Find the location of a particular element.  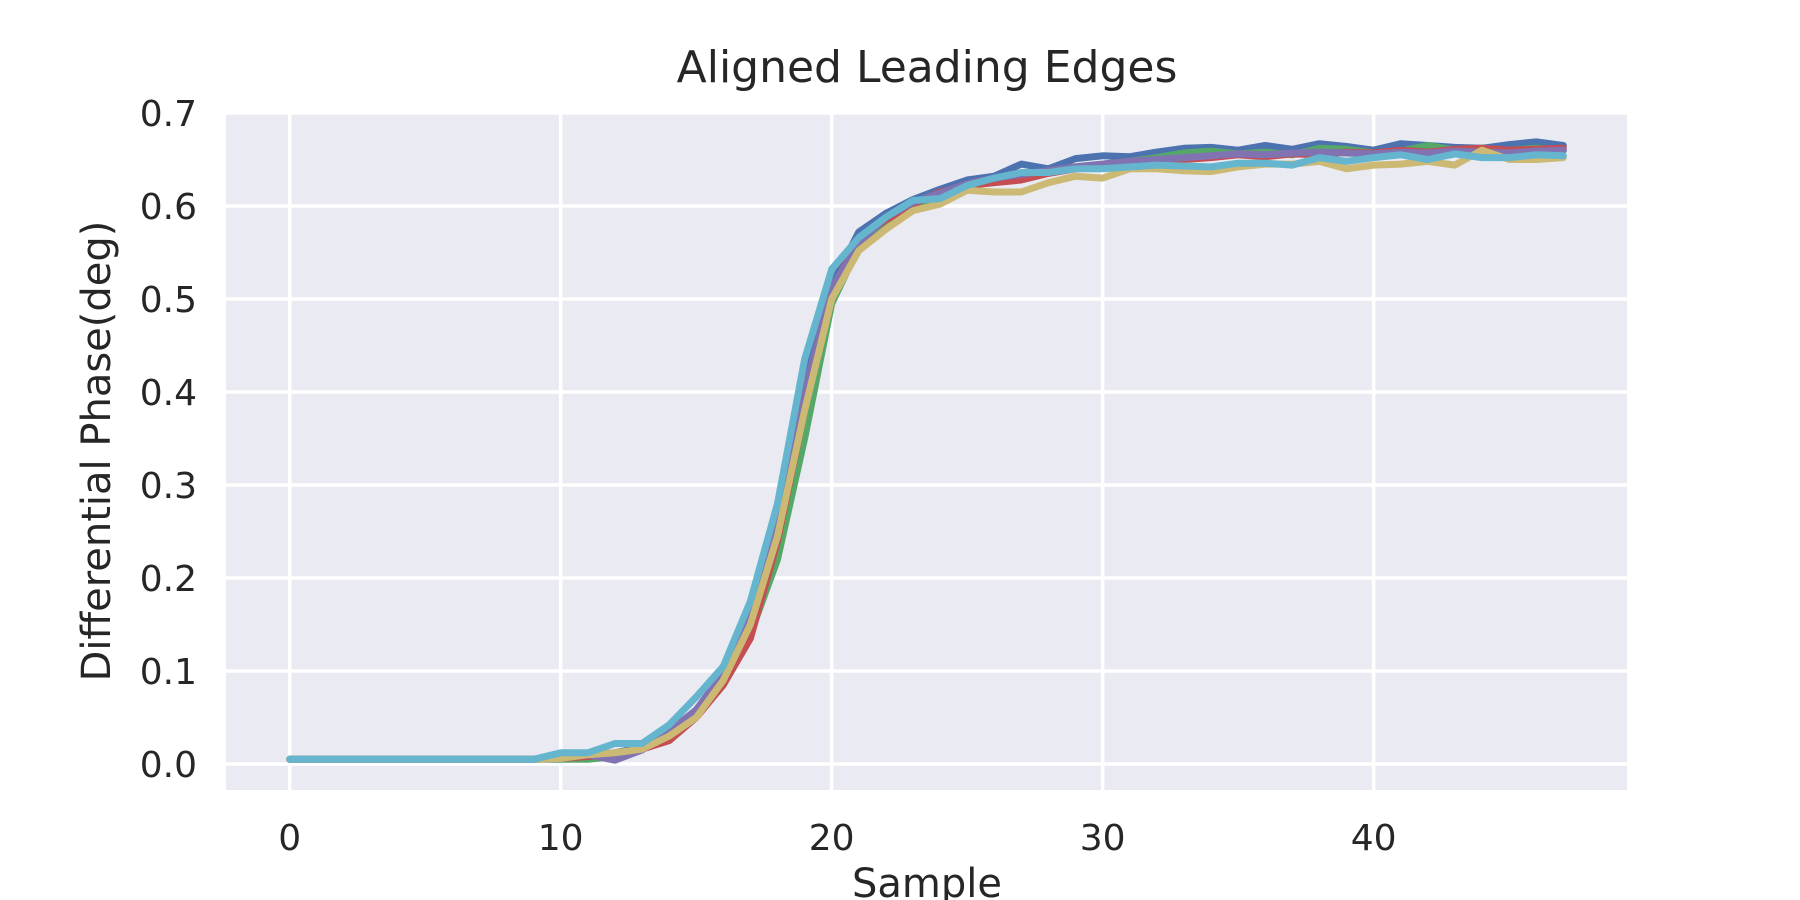

y-tick-label: 0.3 is located at coordinates (168, 486).